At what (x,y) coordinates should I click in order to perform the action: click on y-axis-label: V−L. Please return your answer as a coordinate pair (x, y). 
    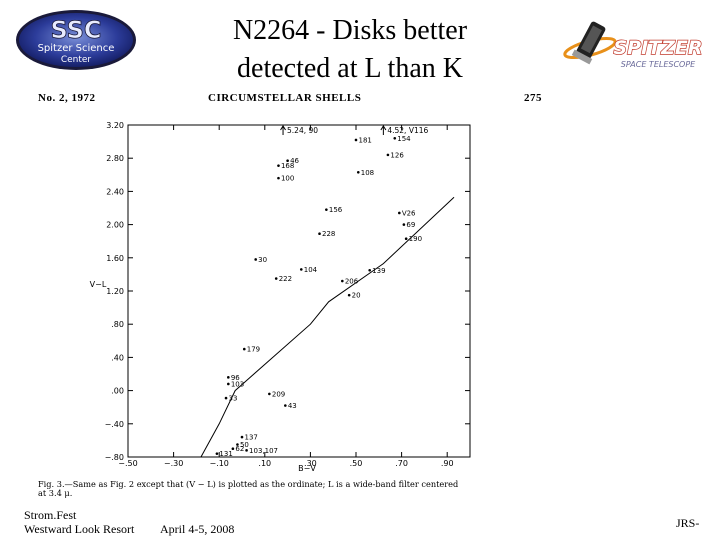
    Looking at the image, I should click on (98, 284).